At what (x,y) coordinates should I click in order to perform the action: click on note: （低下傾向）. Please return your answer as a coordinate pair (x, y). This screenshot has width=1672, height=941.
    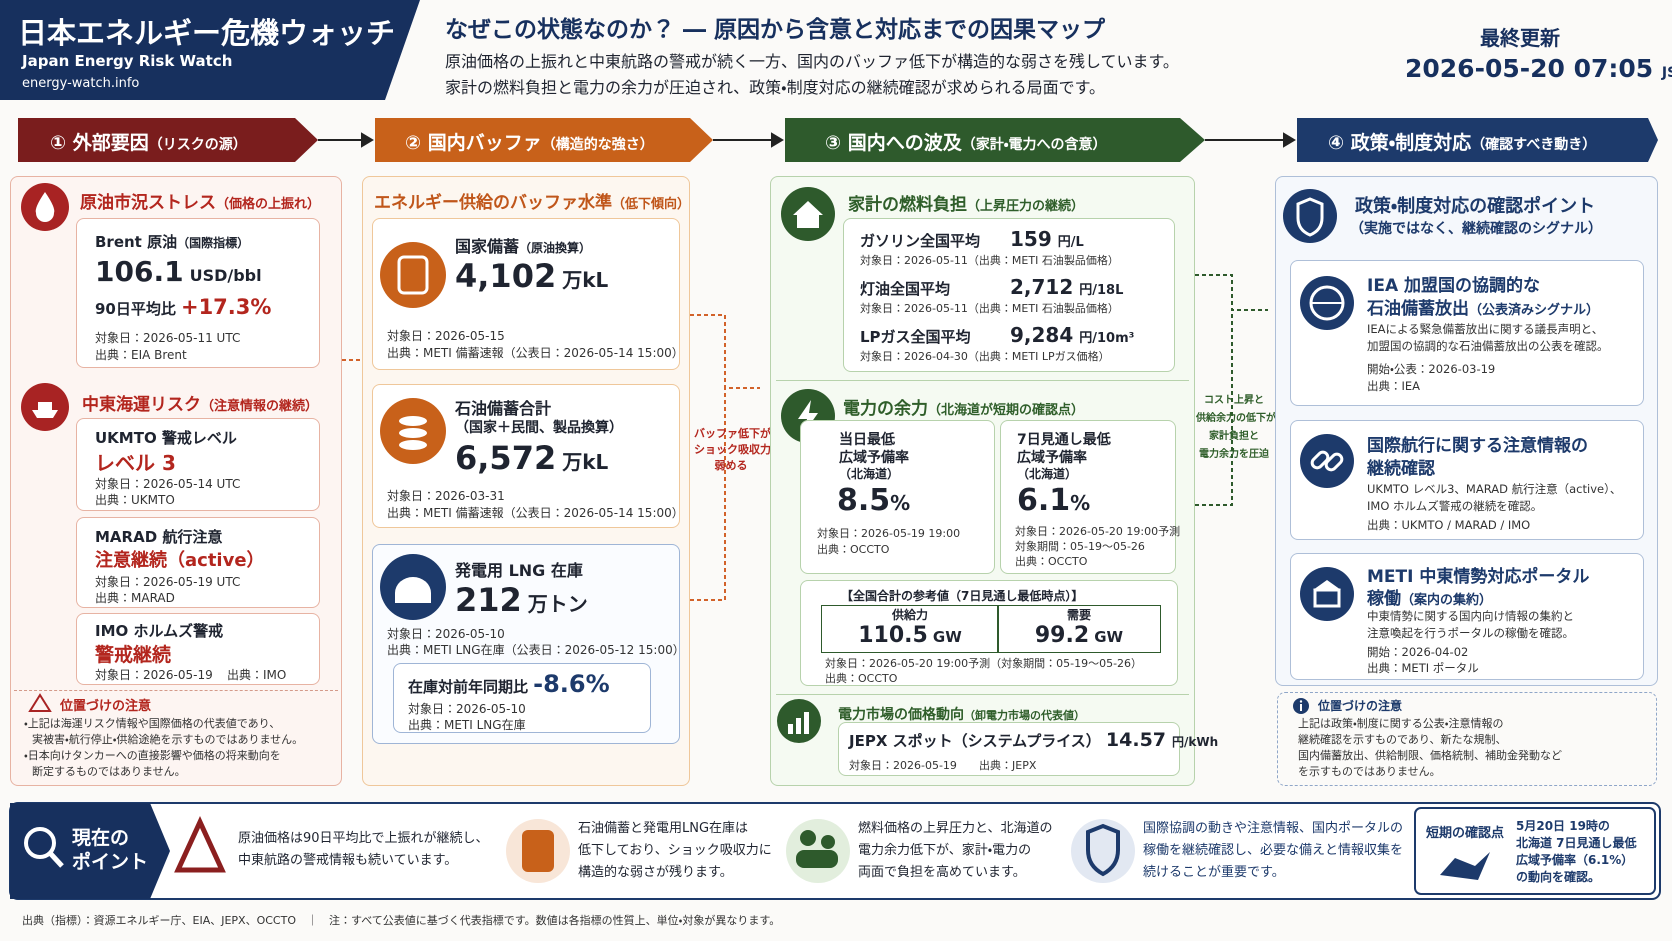
    Looking at the image, I should click on (651, 204).